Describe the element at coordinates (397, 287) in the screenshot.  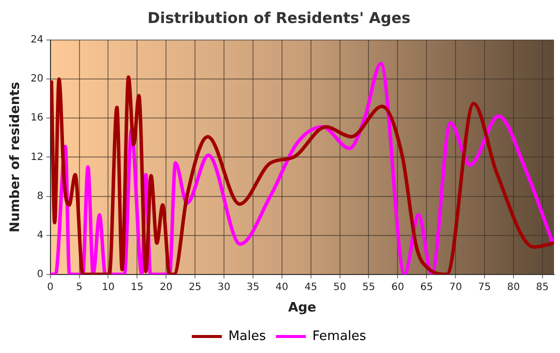
I see `x-tick-label: 60` at that location.